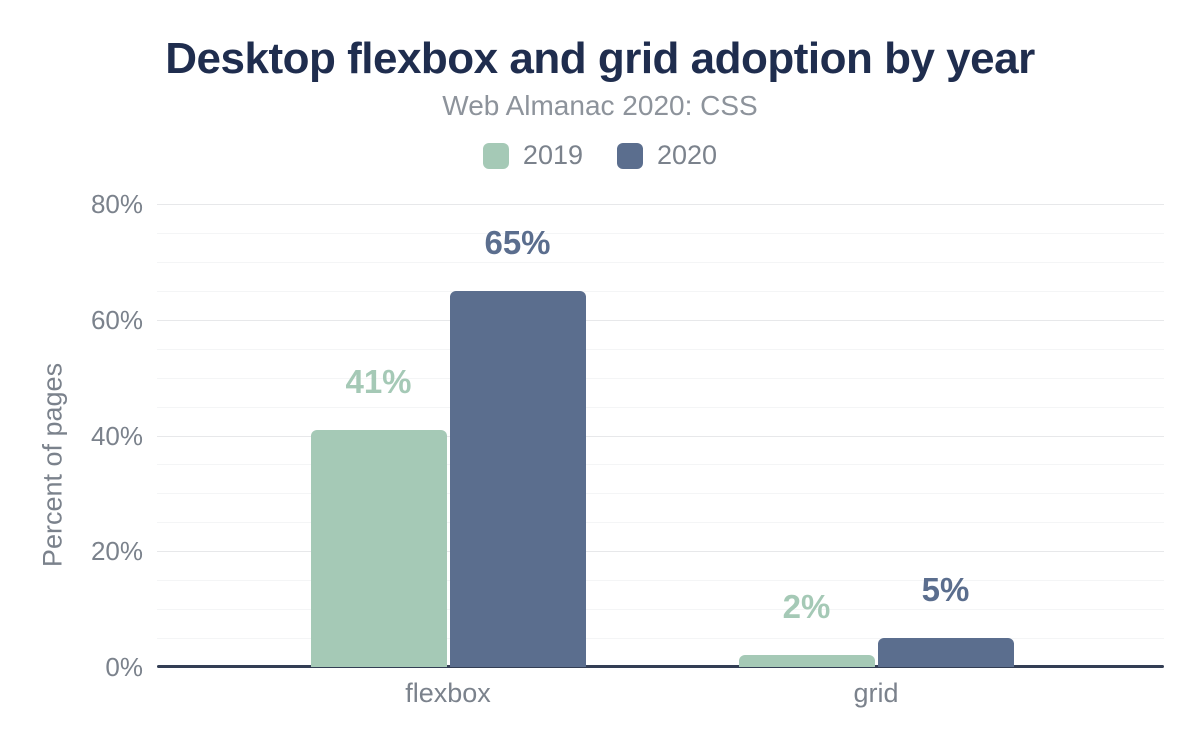 This screenshot has height=742, width=1200. What do you see at coordinates (378, 548) in the screenshot?
I see `bar-2019-flexbox` at bounding box center [378, 548].